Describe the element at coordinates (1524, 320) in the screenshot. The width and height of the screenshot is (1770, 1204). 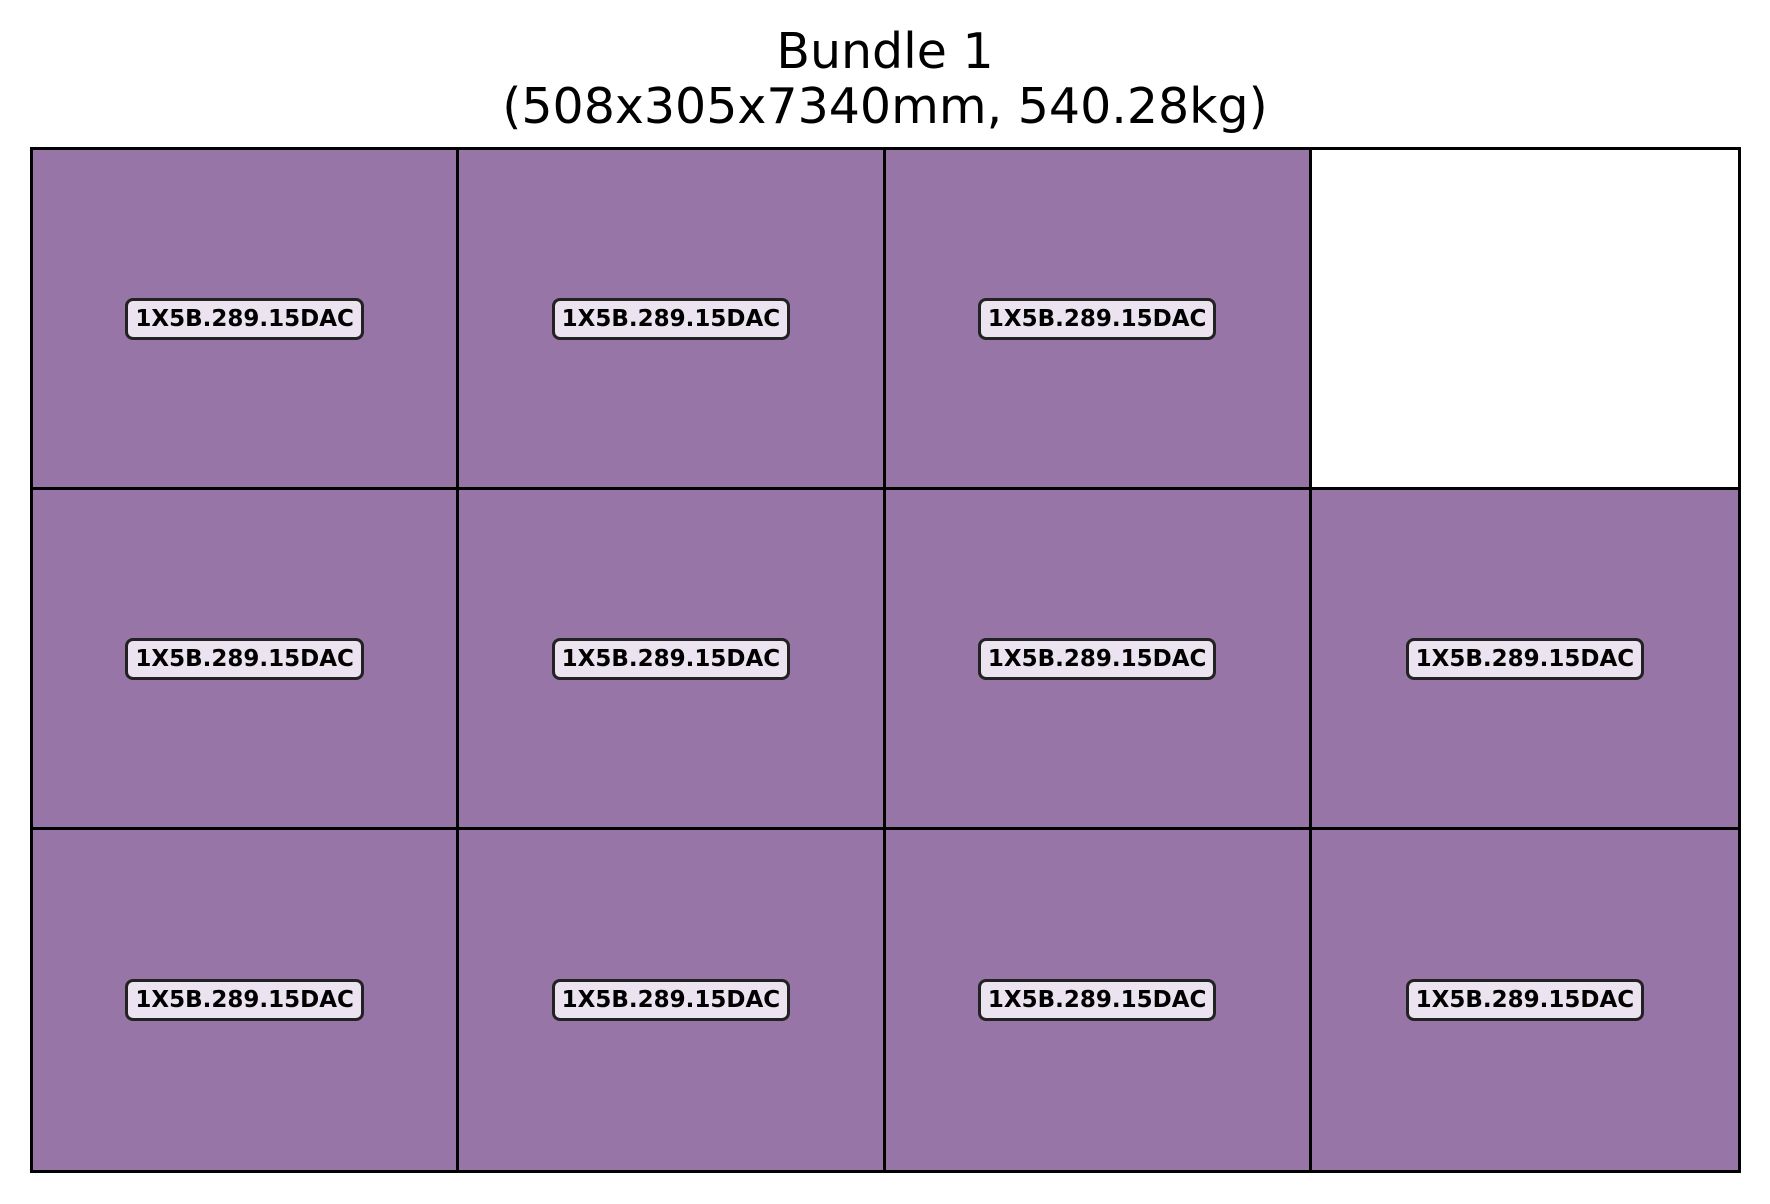
I see `grid-cell` at that location.